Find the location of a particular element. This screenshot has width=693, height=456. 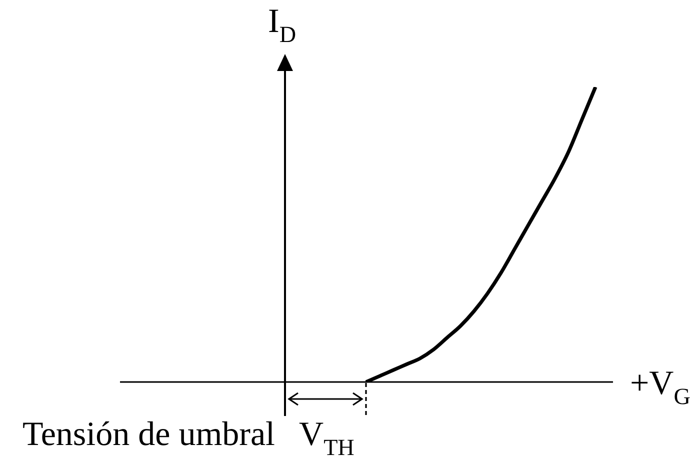

x-axis-title: +V$_{G}$ is located at coordinates (660, 387).